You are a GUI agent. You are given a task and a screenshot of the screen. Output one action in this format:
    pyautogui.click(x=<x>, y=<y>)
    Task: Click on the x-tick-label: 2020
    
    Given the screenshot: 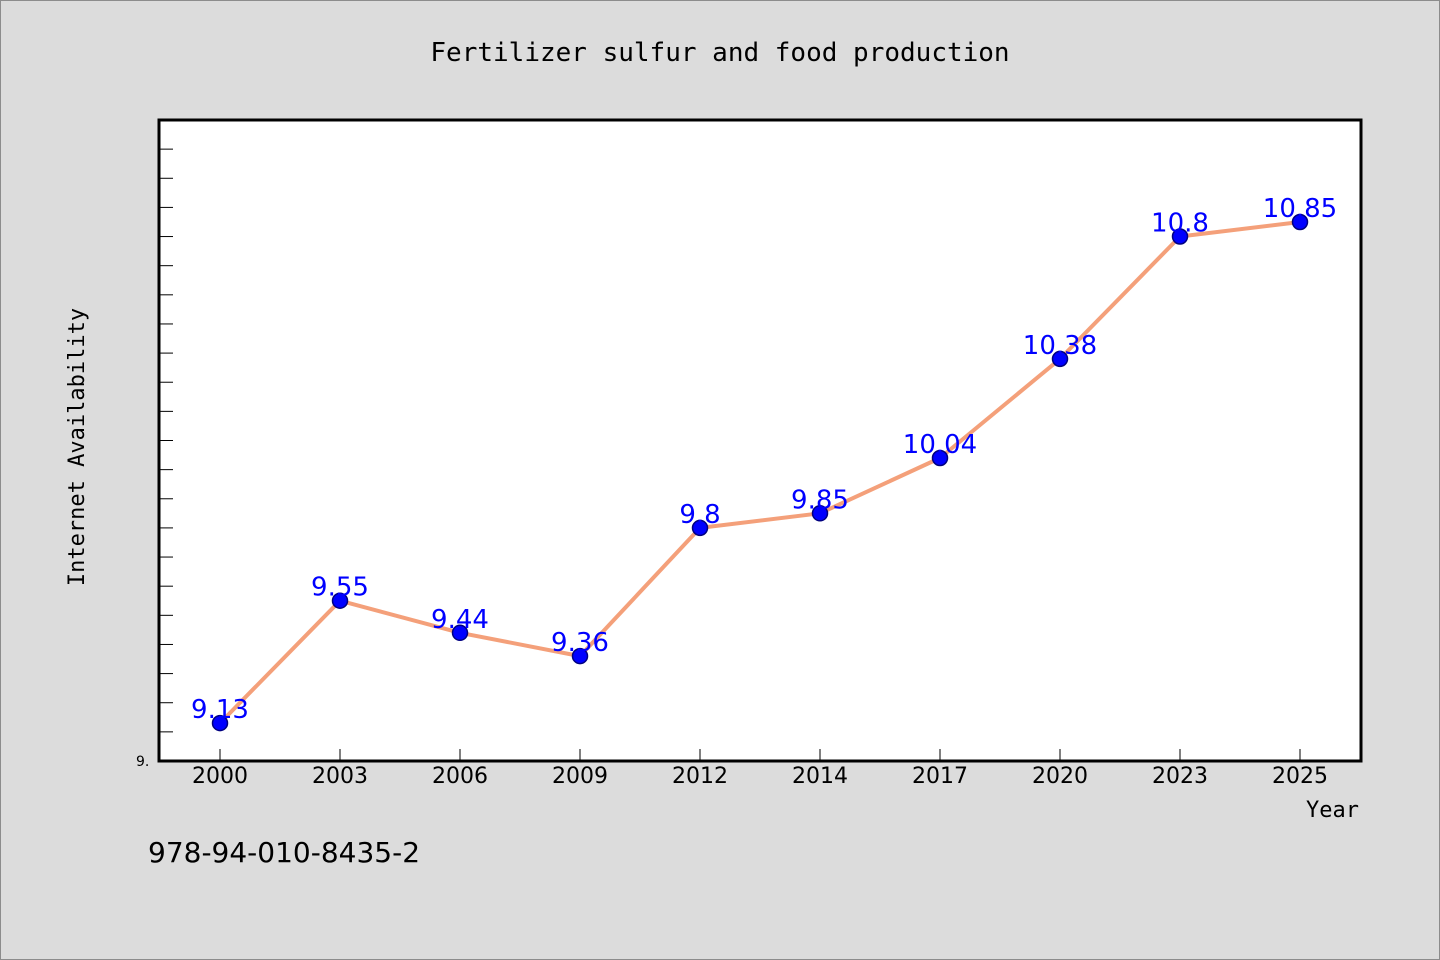 What is the action you would take?
    pyautogui.click(x=1060, y=776)
    